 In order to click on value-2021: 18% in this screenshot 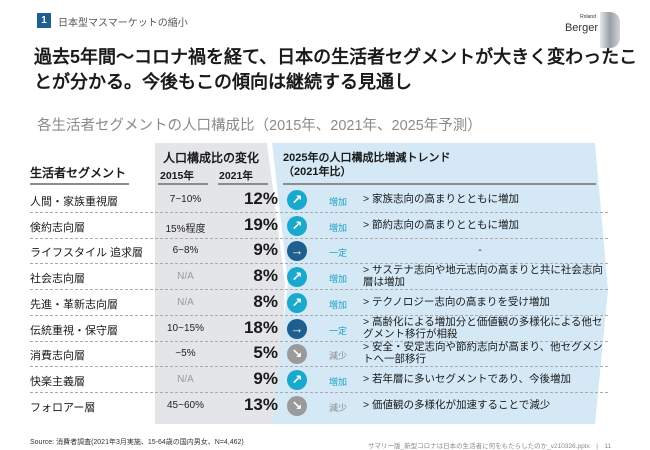, I will do `click(260, 327)`.